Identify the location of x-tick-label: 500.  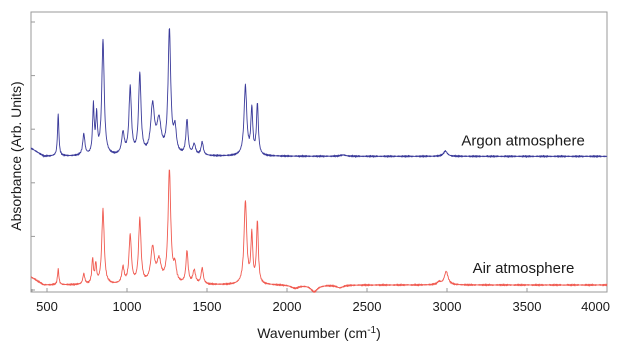
(47, 306).